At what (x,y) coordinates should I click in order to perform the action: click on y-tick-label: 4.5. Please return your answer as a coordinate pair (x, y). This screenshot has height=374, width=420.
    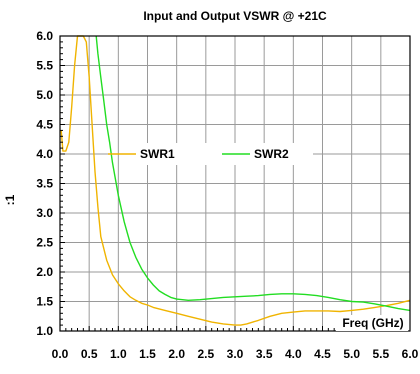
    Looking at the image, I should click on (44, 125).